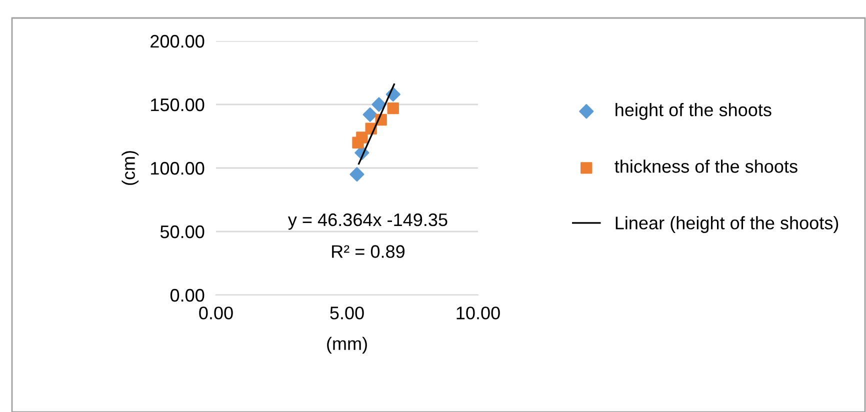  Describe the element at coordinates (727, 224) in the screenshot. I see `legend-label: Linear (height of the shoots)` at that location.